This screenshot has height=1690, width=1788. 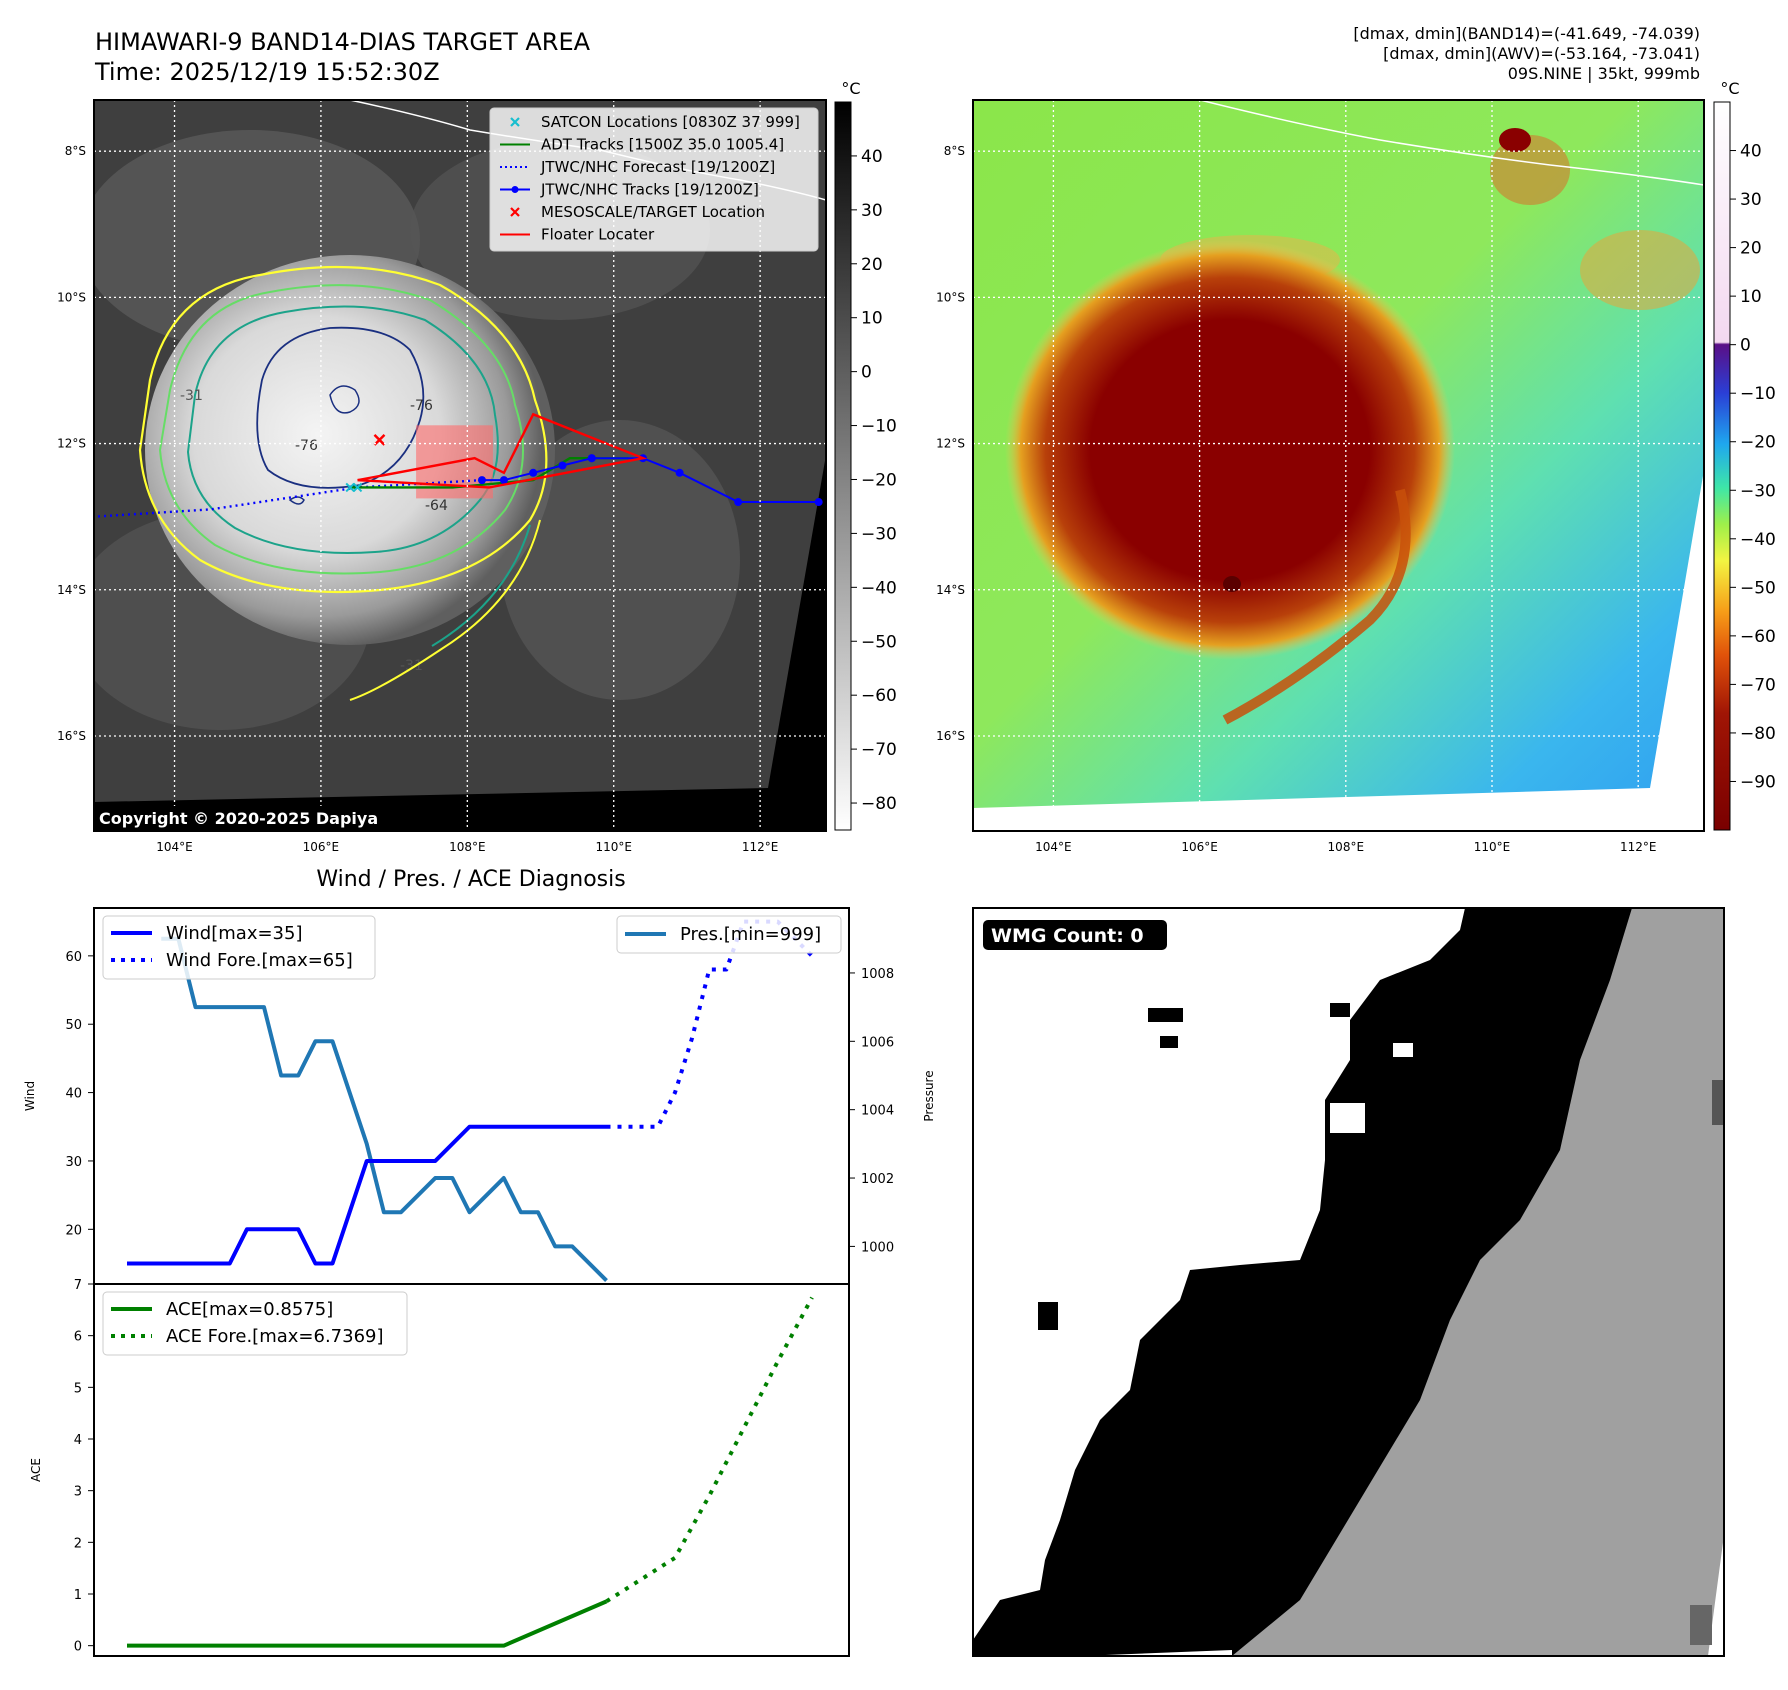 I want to click on ace-ytick-label: 5, so click(x=78, y=1388).